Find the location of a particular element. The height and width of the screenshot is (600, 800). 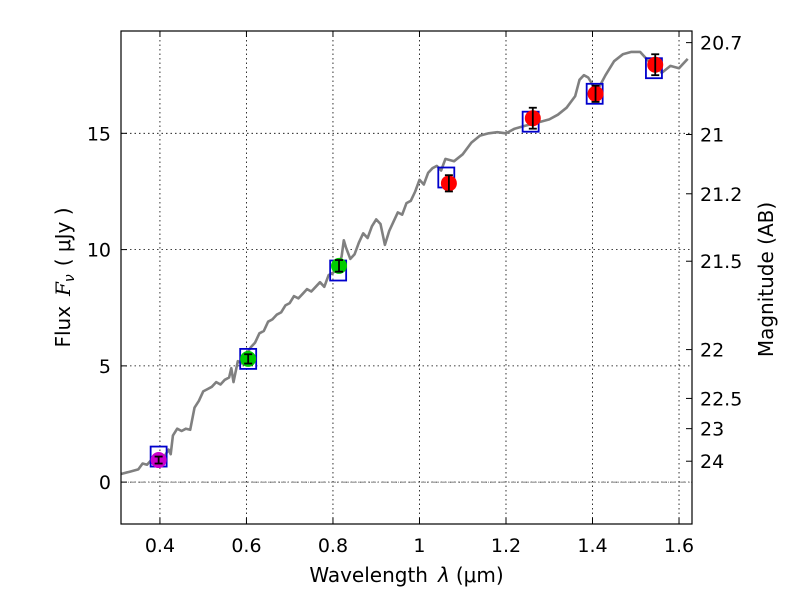

y2-axis-label: Magnitude (AB) is located at coordinates (766, 279).